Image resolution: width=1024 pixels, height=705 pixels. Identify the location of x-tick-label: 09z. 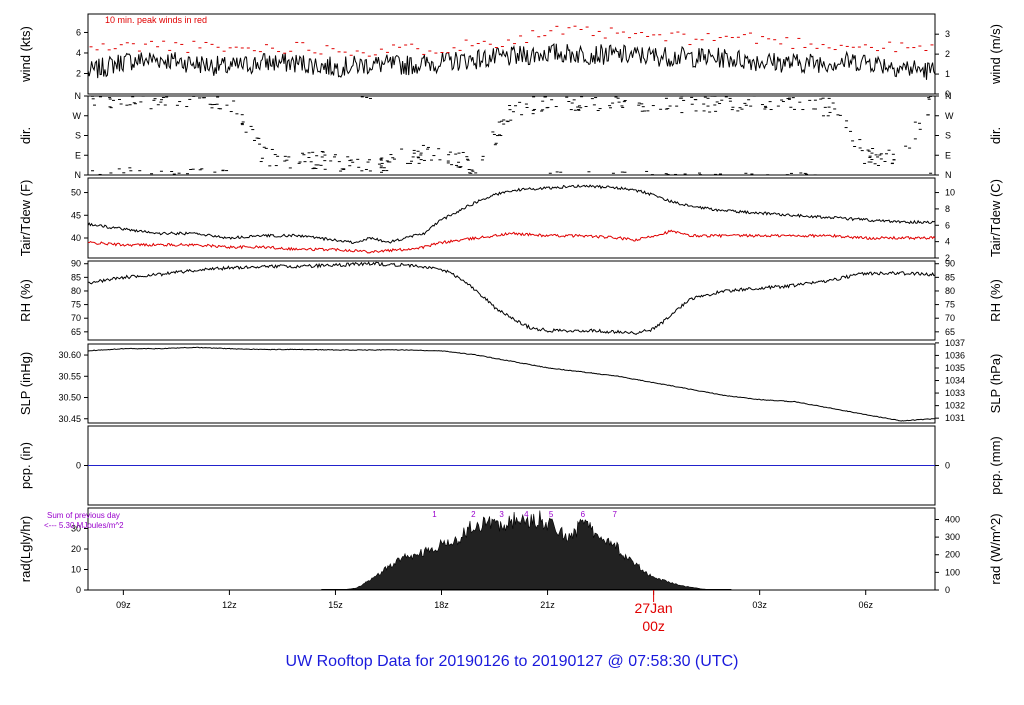
(123, 605).